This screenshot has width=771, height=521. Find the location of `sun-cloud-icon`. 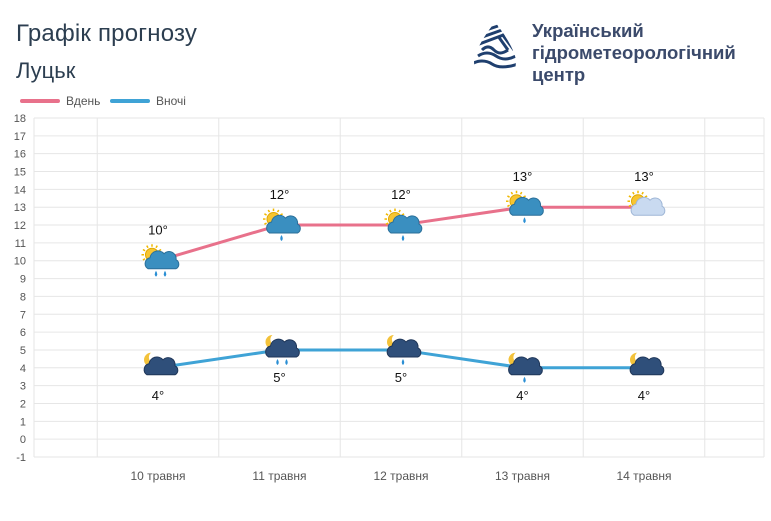

sun-cloud-icon is located at coordinates (646, 203).